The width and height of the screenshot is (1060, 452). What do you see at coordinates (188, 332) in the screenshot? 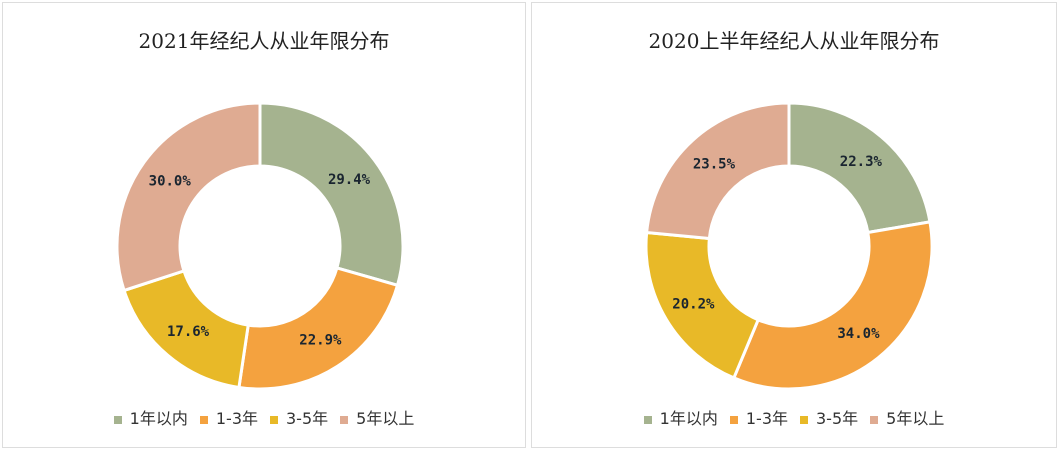
I see `data-label: 17.6%` at bounding box center [188, 332].